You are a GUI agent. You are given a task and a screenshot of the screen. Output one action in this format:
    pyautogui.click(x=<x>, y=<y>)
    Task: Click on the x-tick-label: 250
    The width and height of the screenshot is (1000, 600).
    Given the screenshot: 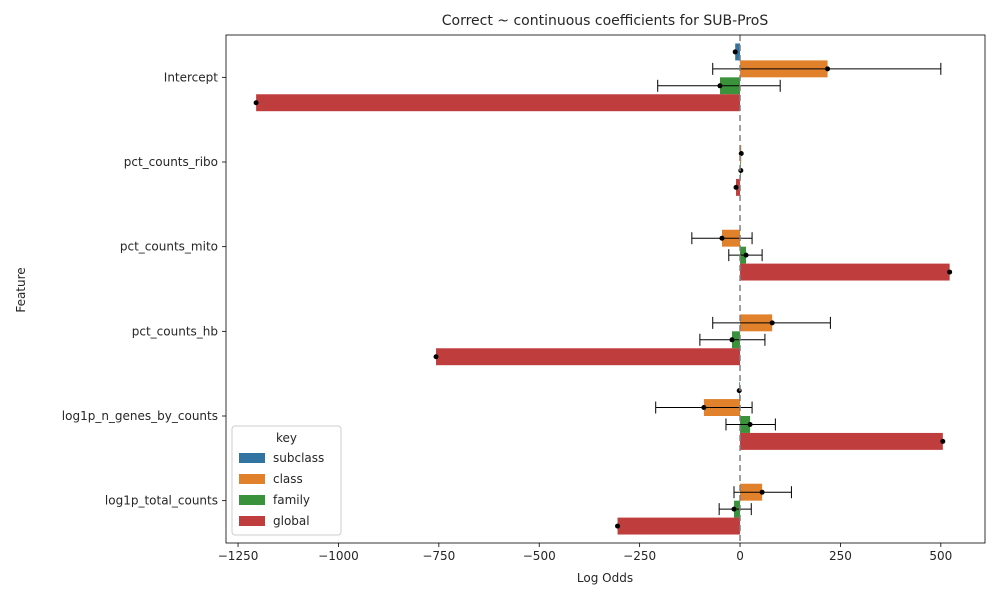 What is the action you would take?
    pyautogui.click(x=840, y=556)
    